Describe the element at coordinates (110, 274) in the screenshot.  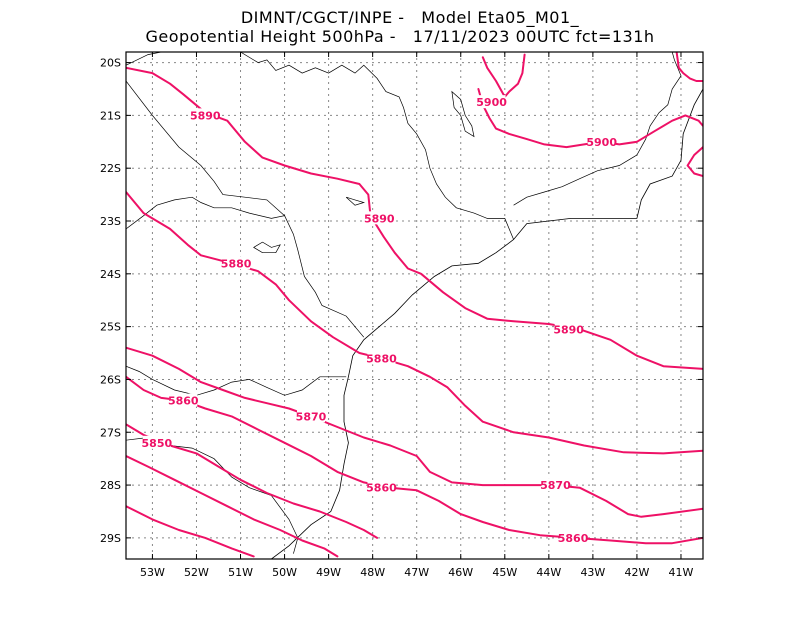
I see `lat-tick-label: 24S` at that location.